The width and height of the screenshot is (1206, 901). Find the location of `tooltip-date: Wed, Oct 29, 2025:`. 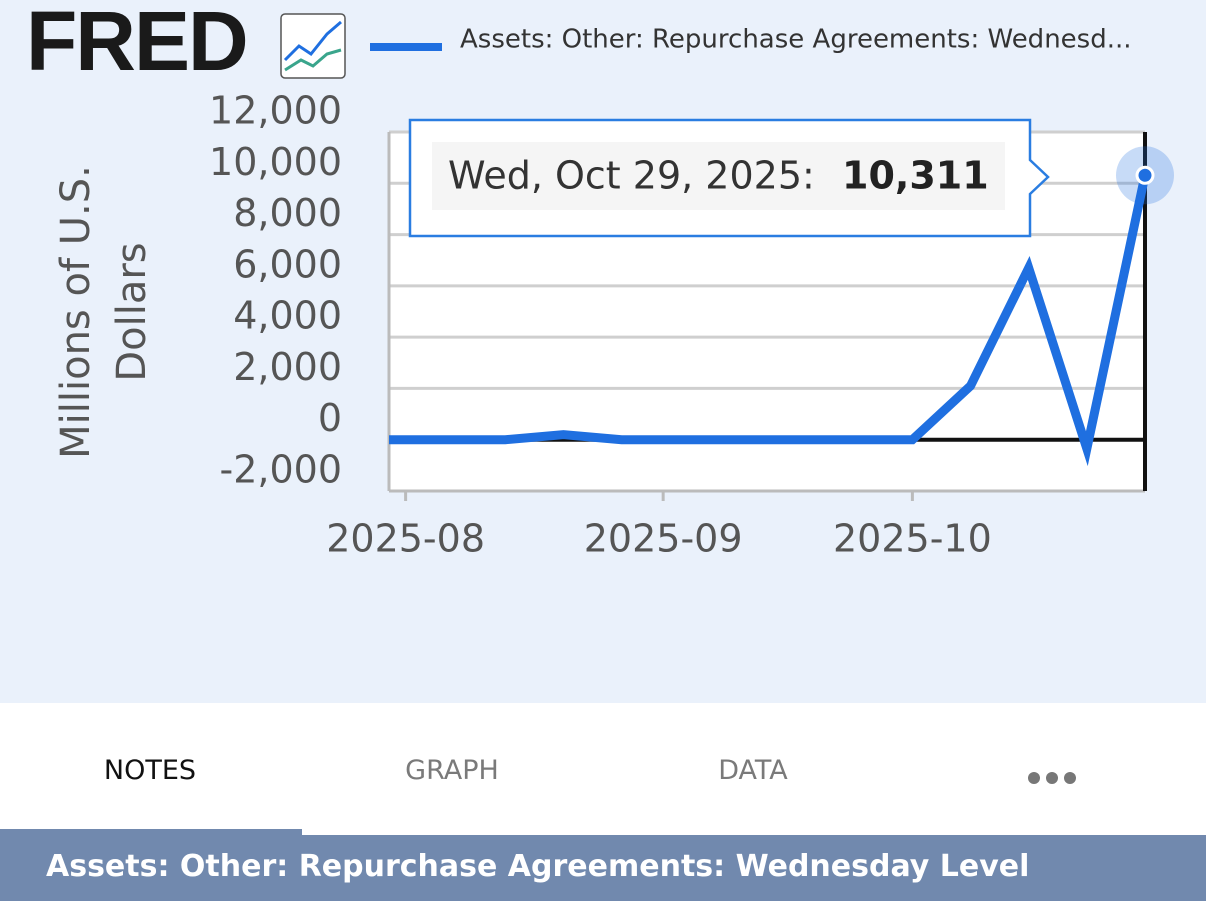

tooltip-date: Wed, Oct 29, 2025: is located at coordinates (631, 176).